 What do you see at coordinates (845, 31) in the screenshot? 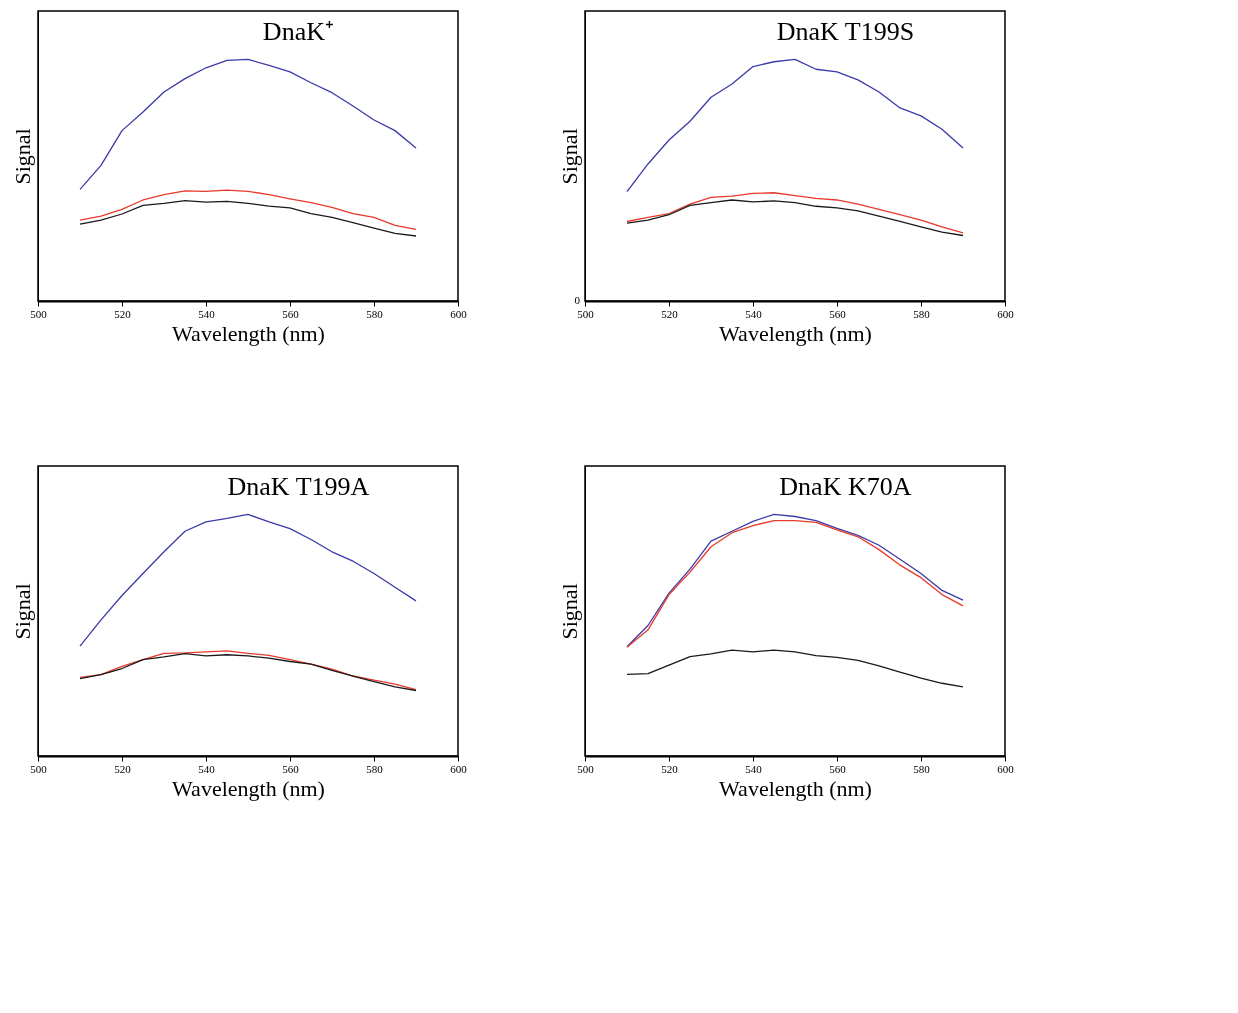
I see `chart-title: DnaK T199S` at bounding box center [845, 31].